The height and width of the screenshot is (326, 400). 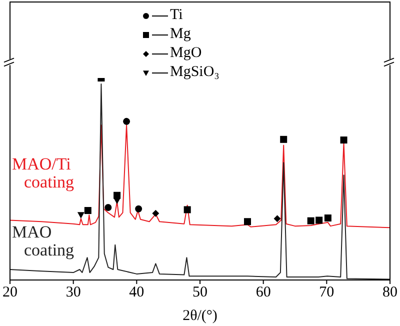 I want to click on x-tick-label: 40, so click(x=136, y=292).